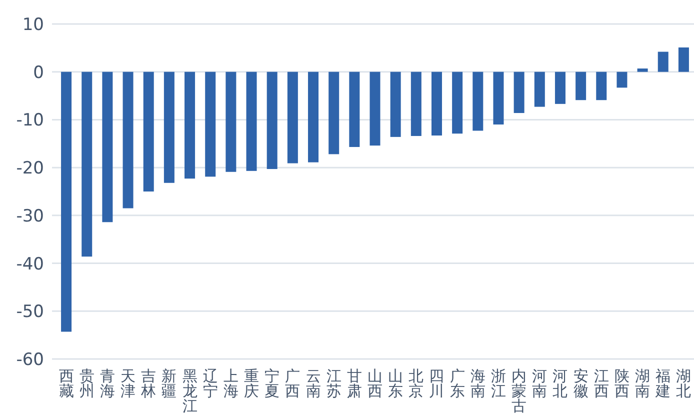 This screenshot has width=694, height=415. What do you see at coordinates (662, 383) in the screenshot?
I see `x-tick-label: 福建` at bounding box center [662, 383].